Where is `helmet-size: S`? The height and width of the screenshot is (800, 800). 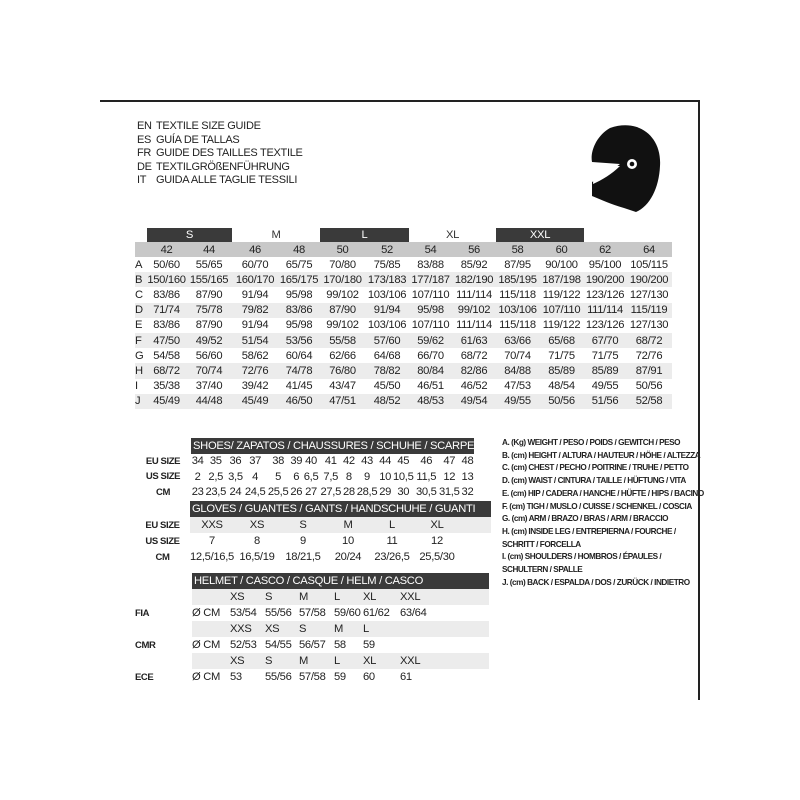
helmet-size: S is located at coordinates (282, 661).